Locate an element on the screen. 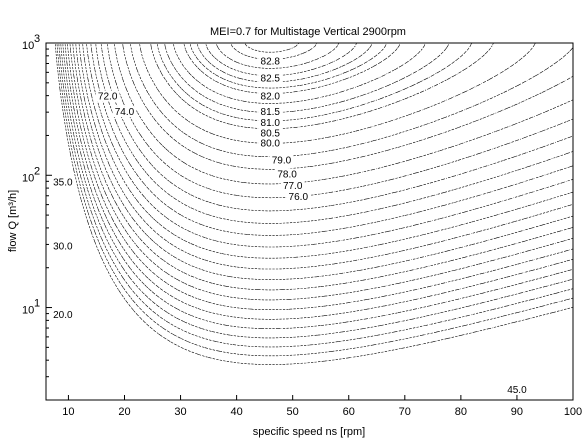 The image size is (585, 446). x-tick-label: 50 is located at coordinates (293, 412).